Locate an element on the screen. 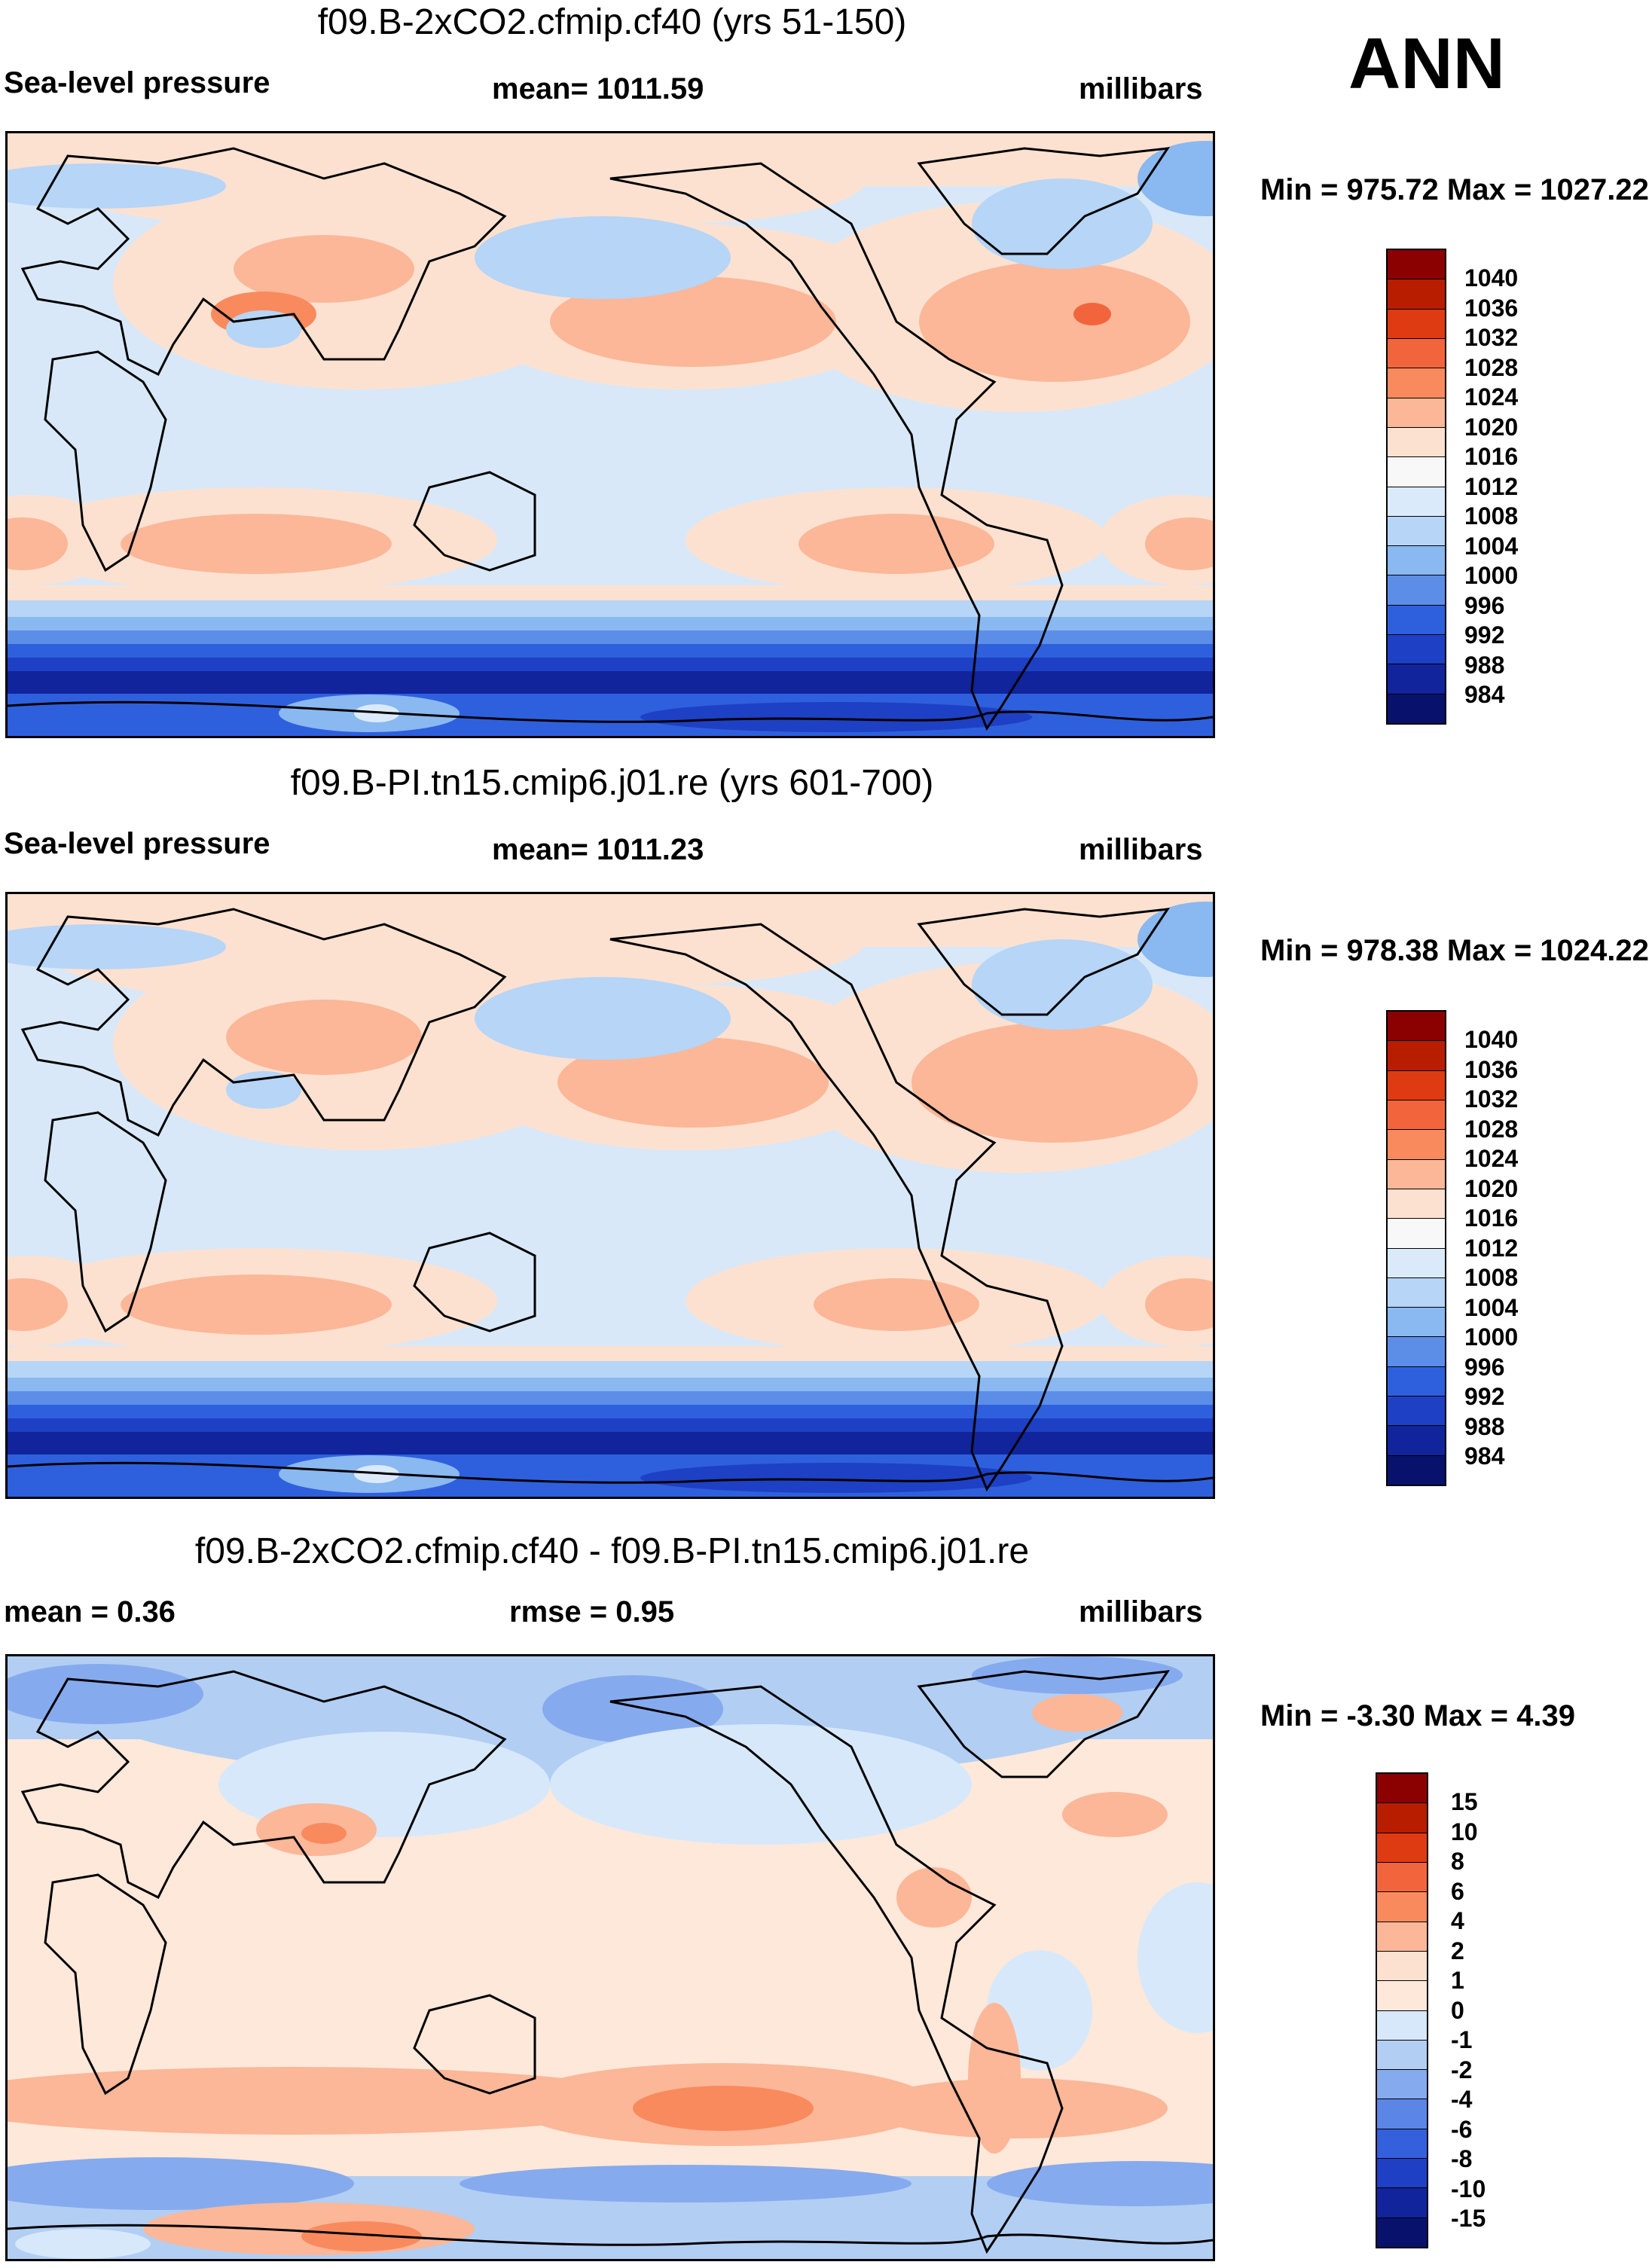 This screenshot has height=2268, width=1649. colorbar-tick-label: 1028 is located at coordinates (1491, 1129).